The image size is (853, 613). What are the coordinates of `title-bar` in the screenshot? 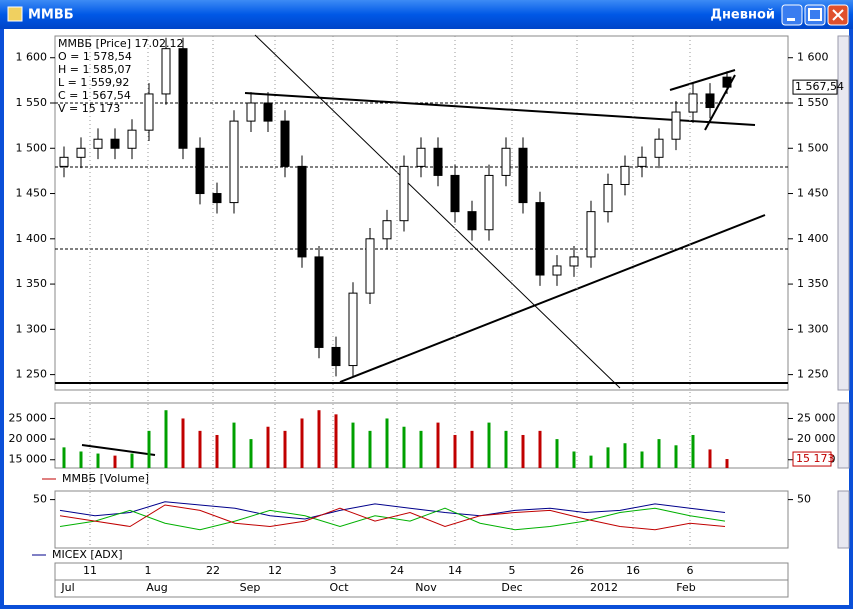 It's located at (426, 14).